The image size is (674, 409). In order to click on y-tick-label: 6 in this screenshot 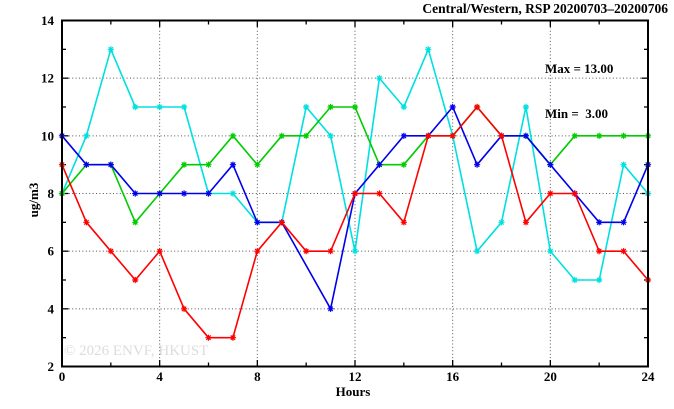, I will do `click(51, 251)`.